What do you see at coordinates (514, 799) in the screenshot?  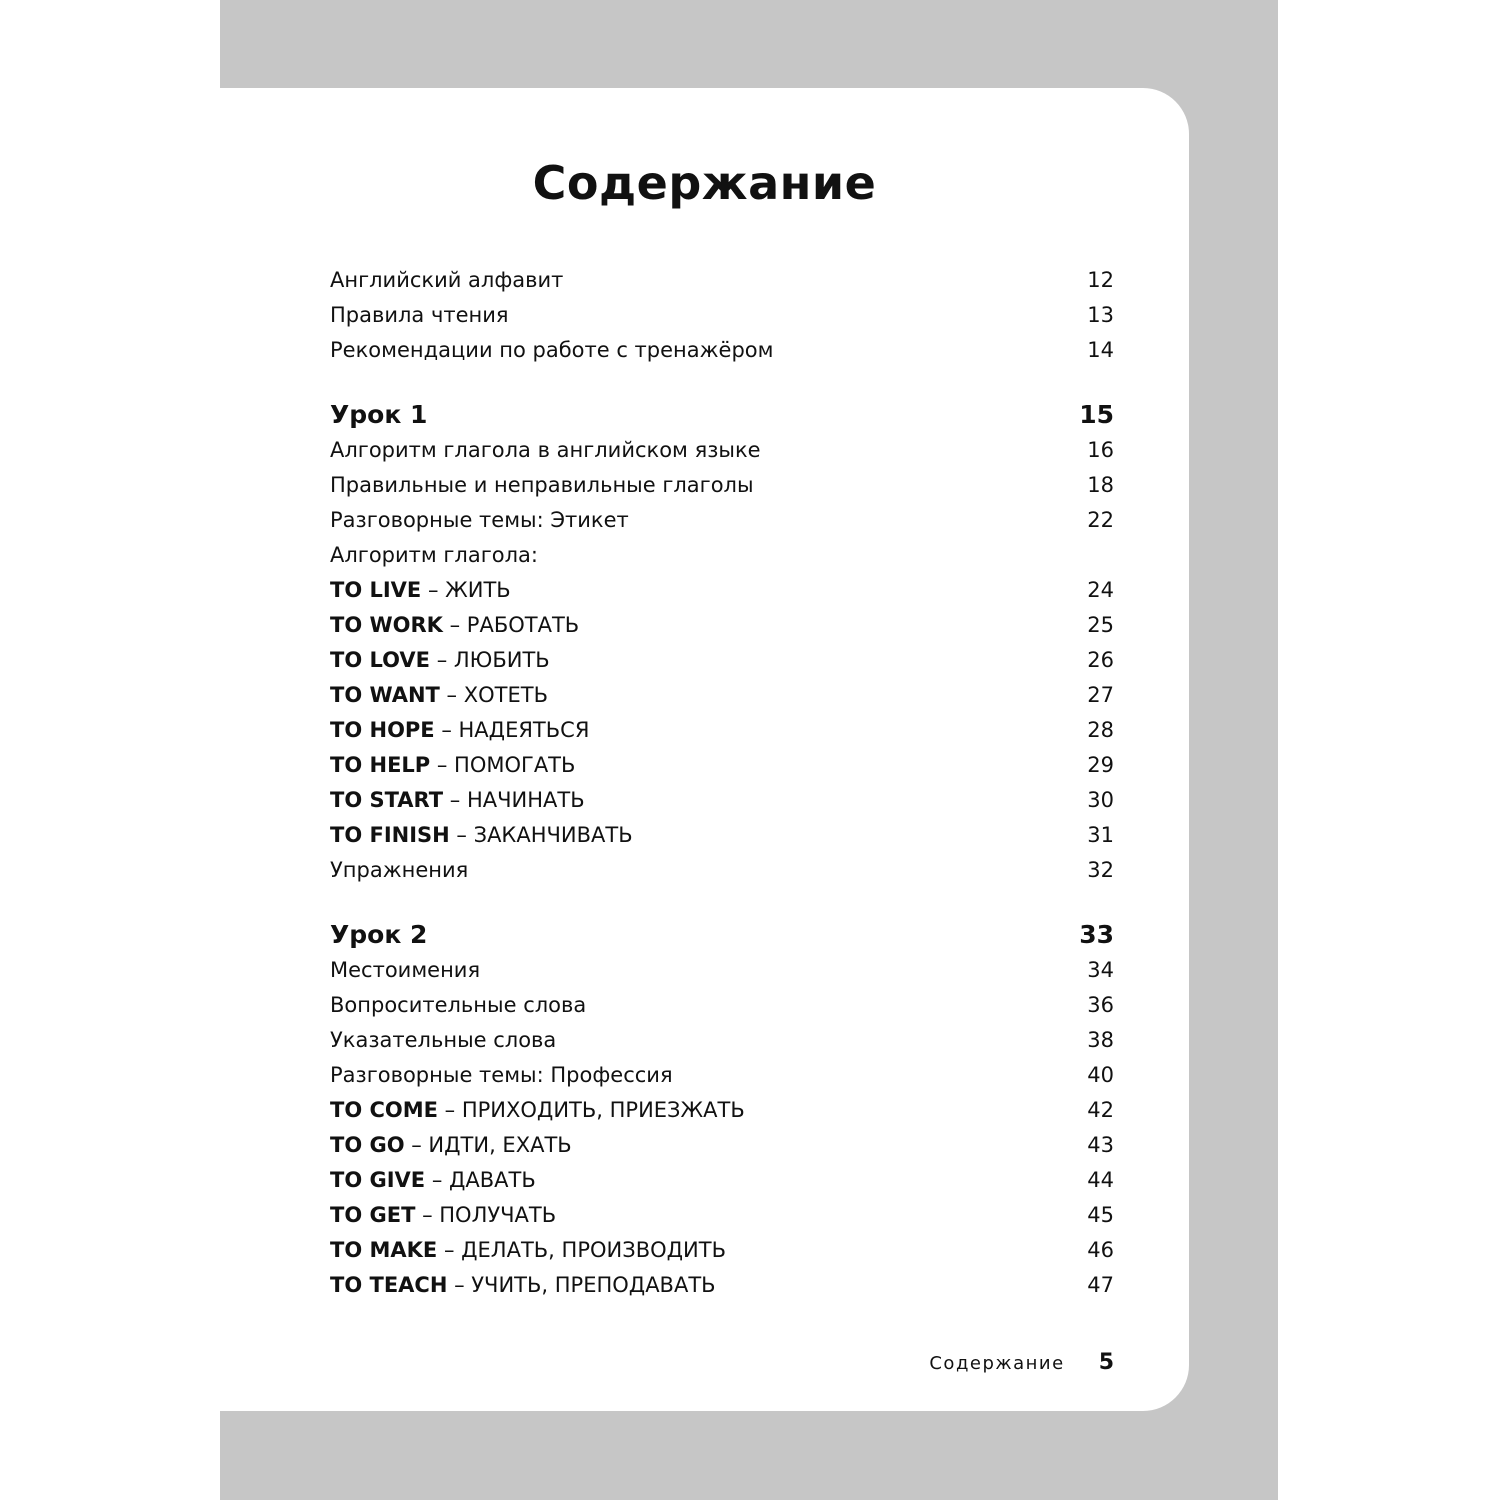 I see `entry-text: – НАЧИНАТЬ` at bounding box center [514, 799].